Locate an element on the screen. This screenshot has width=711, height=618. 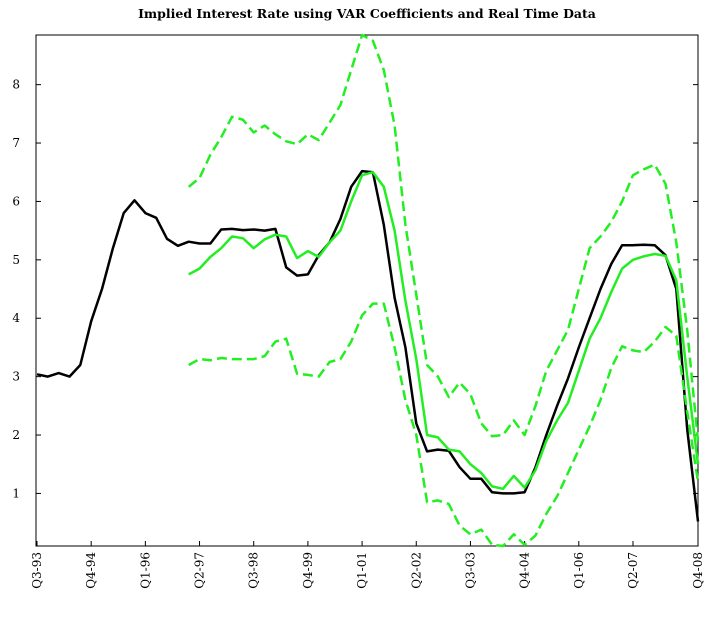
x-tick-label: Q4-04 is located at coordinates (525, 570).